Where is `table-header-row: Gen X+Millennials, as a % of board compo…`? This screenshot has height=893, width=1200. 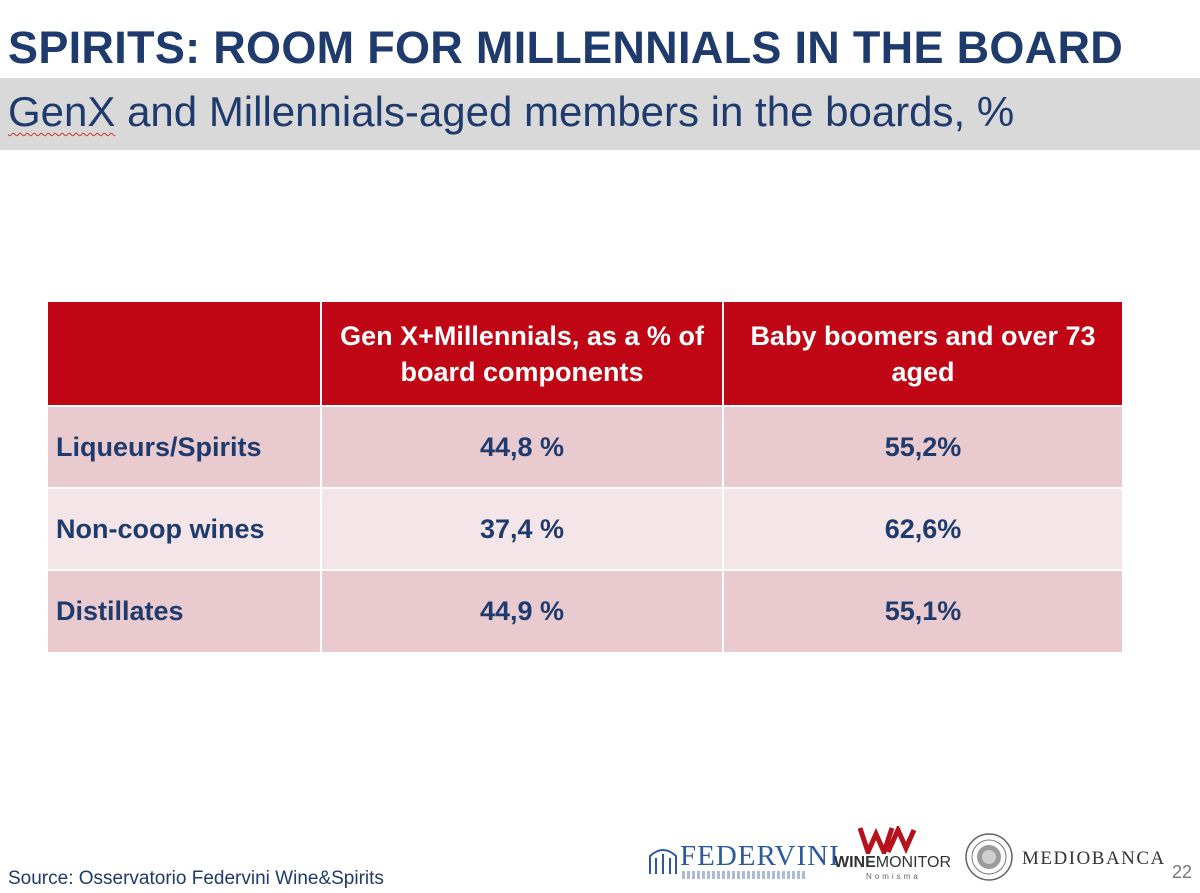 table-header-row: Gen X+Millennials, as a % of board compo… is located at coordinates (585, 354).